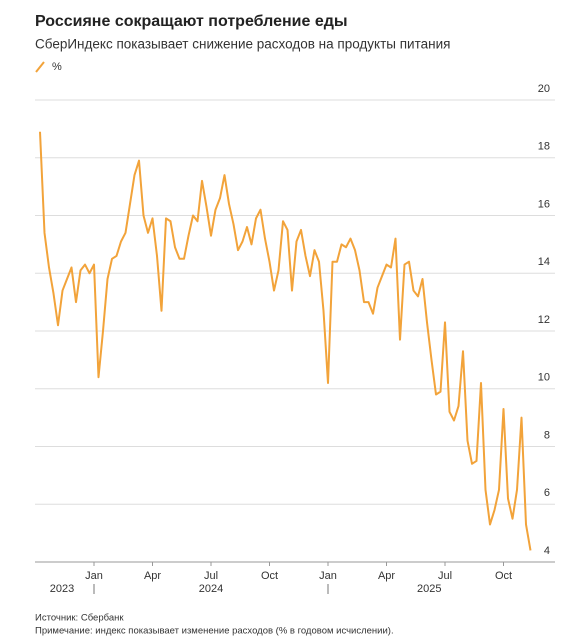 This screenshot has height=637, width=575. I want to click on y-tick-label: 4, so click(547, 551).